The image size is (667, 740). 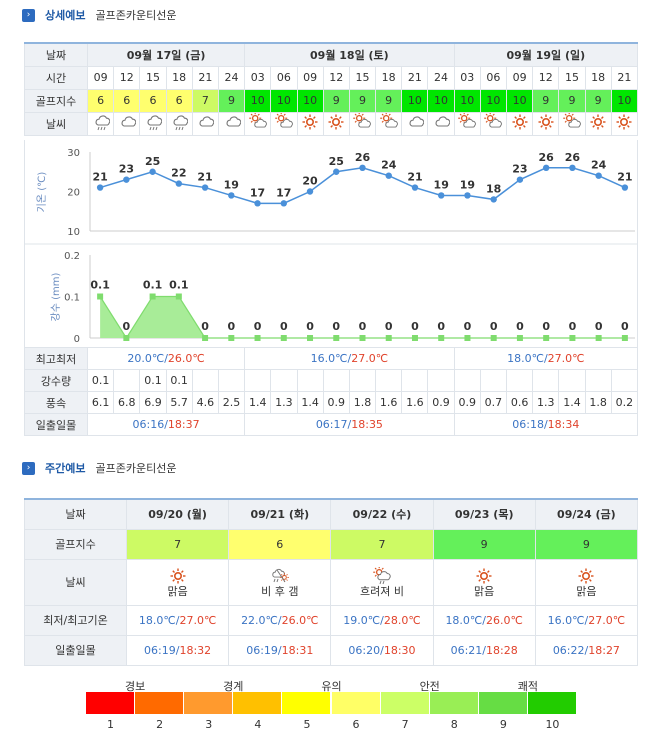 I want to click on weekly-golf-row: 골프지수 7 6 7 9 9, so click(x=331, y=544).